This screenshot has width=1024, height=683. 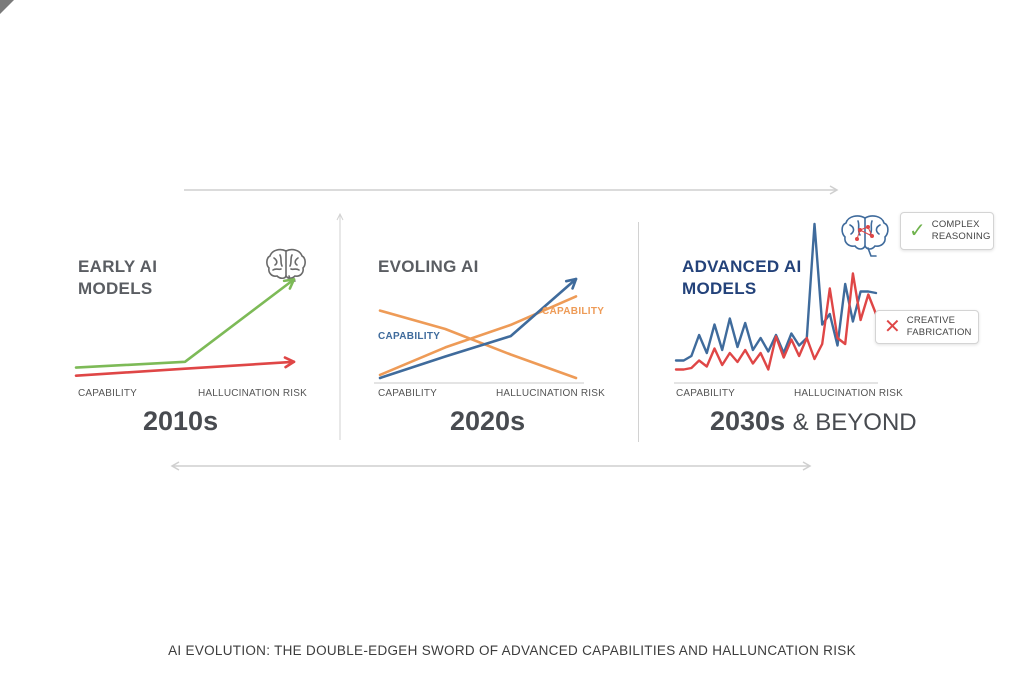 I want to click on panel-3-era: 2030s & BEYOND, so click(x=813, y=421).